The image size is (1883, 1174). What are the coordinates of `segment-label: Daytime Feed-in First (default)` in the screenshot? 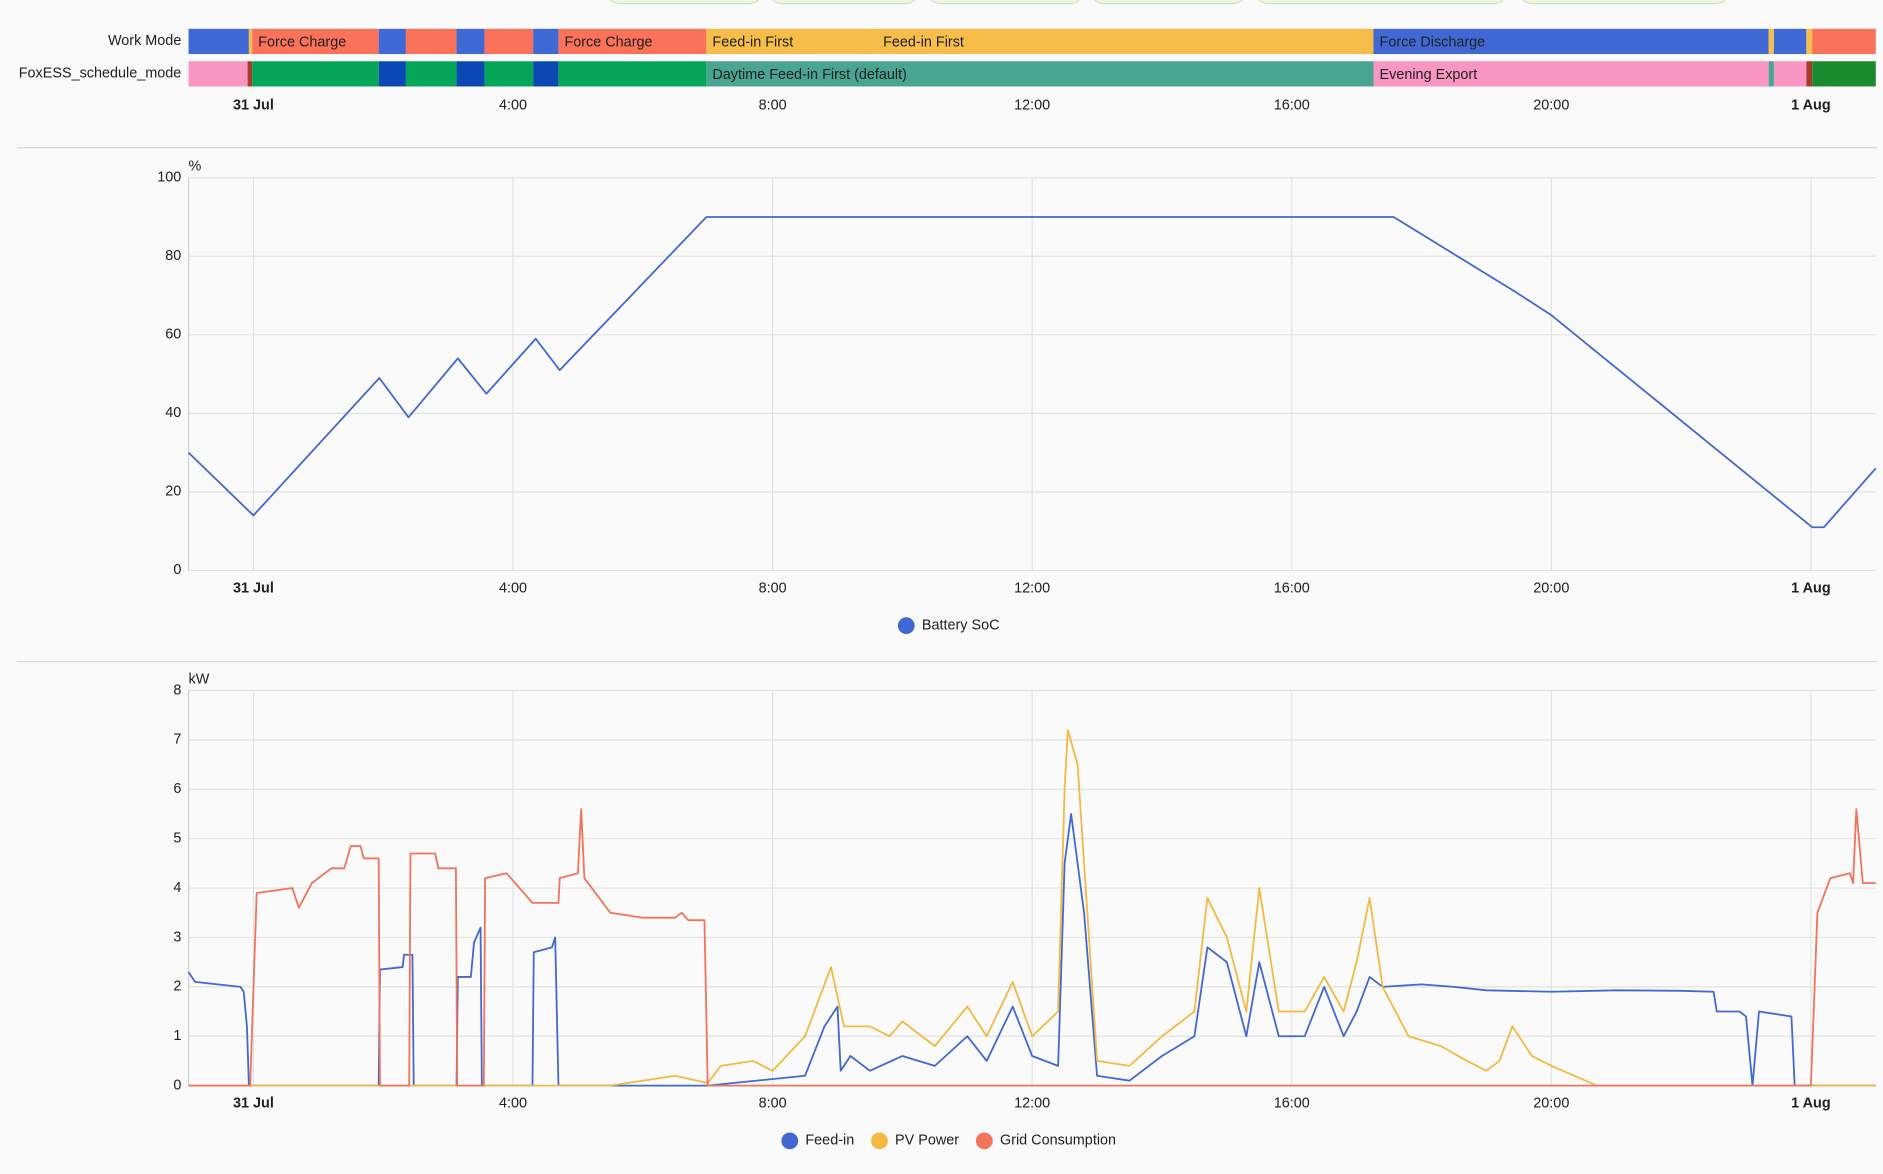 It's located at (809, 75).